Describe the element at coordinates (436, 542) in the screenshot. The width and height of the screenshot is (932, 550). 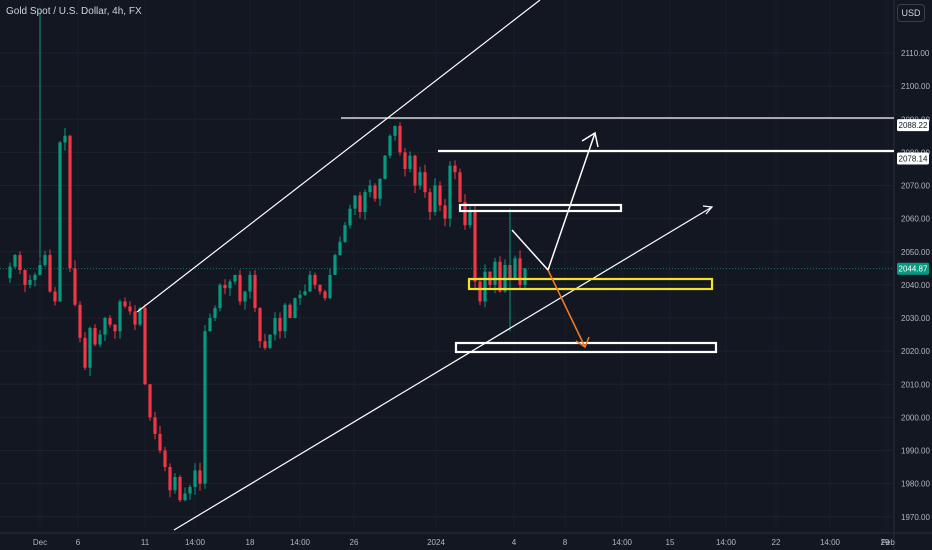
I see `x-tick-label: 2024` at that location.